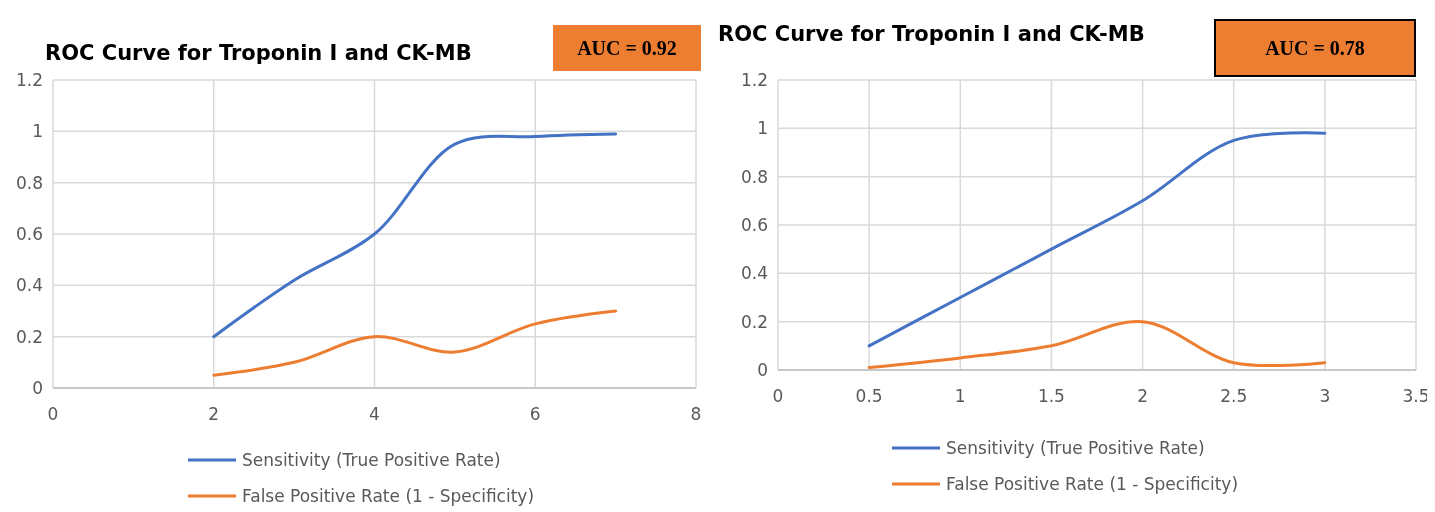 Image resolution: width=1435 pixels, height=512 pixels. I want to click on x-tick-label: 8, so click(696, 414).